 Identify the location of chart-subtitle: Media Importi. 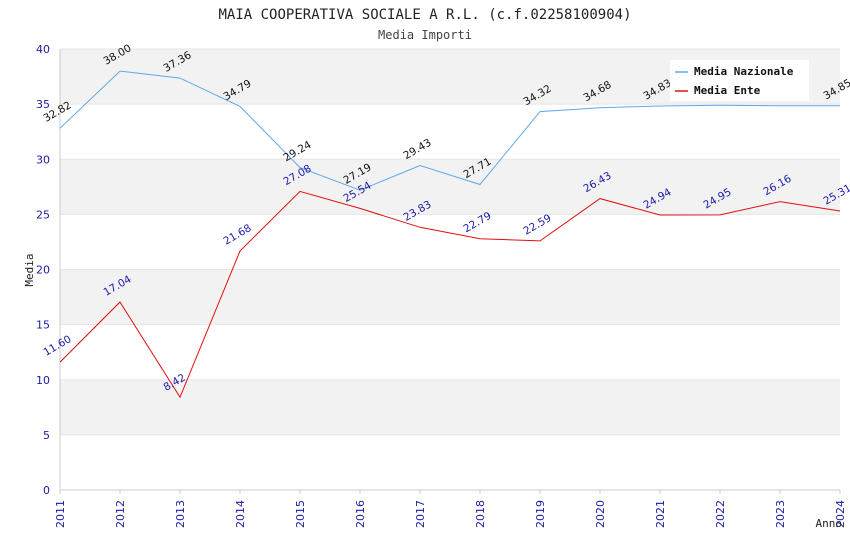
(425, 35).